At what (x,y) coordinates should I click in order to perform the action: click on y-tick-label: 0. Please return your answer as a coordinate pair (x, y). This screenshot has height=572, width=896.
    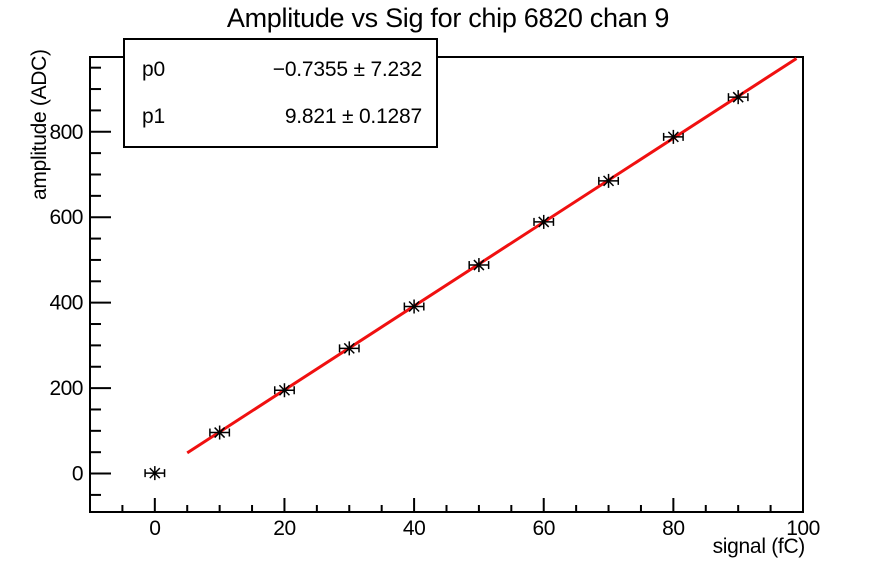
    Looking at the image, I should click on (77, 474).